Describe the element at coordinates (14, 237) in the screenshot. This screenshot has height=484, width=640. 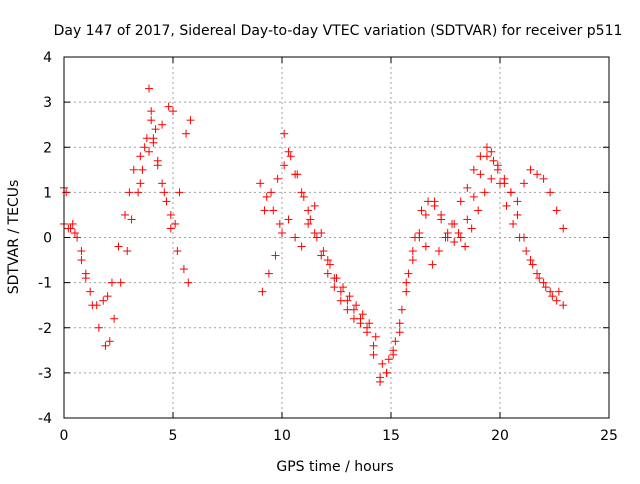
I see `y-axis-label: SDTVAR / TECUs` at that location.